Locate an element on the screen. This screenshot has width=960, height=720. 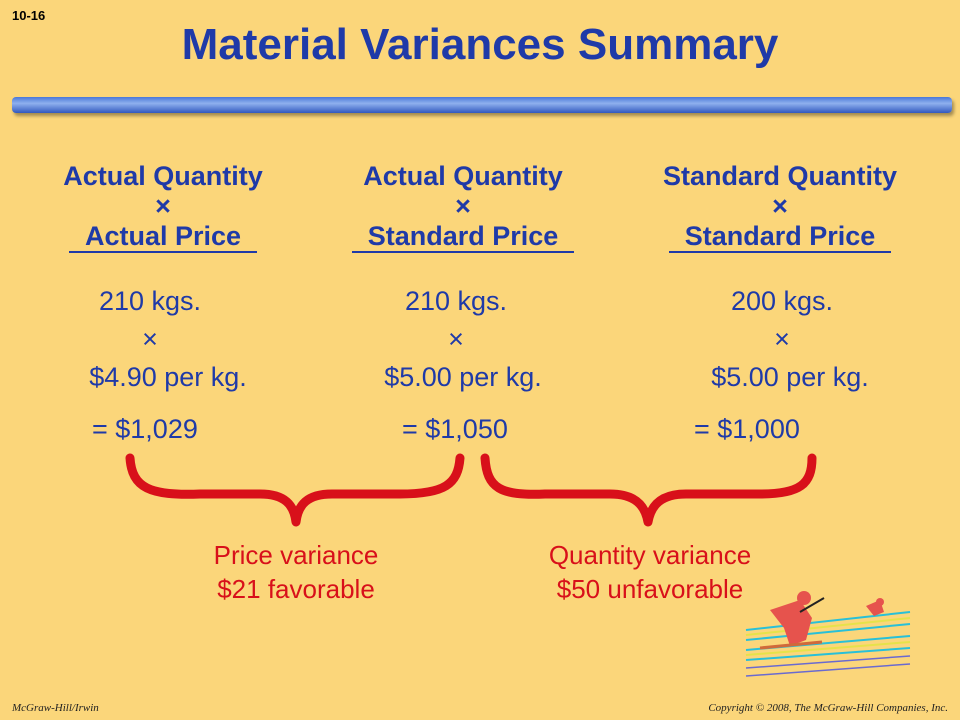
column-actual-actual: Actual Quantity × Actual Price is located at coordinates (163, 206).